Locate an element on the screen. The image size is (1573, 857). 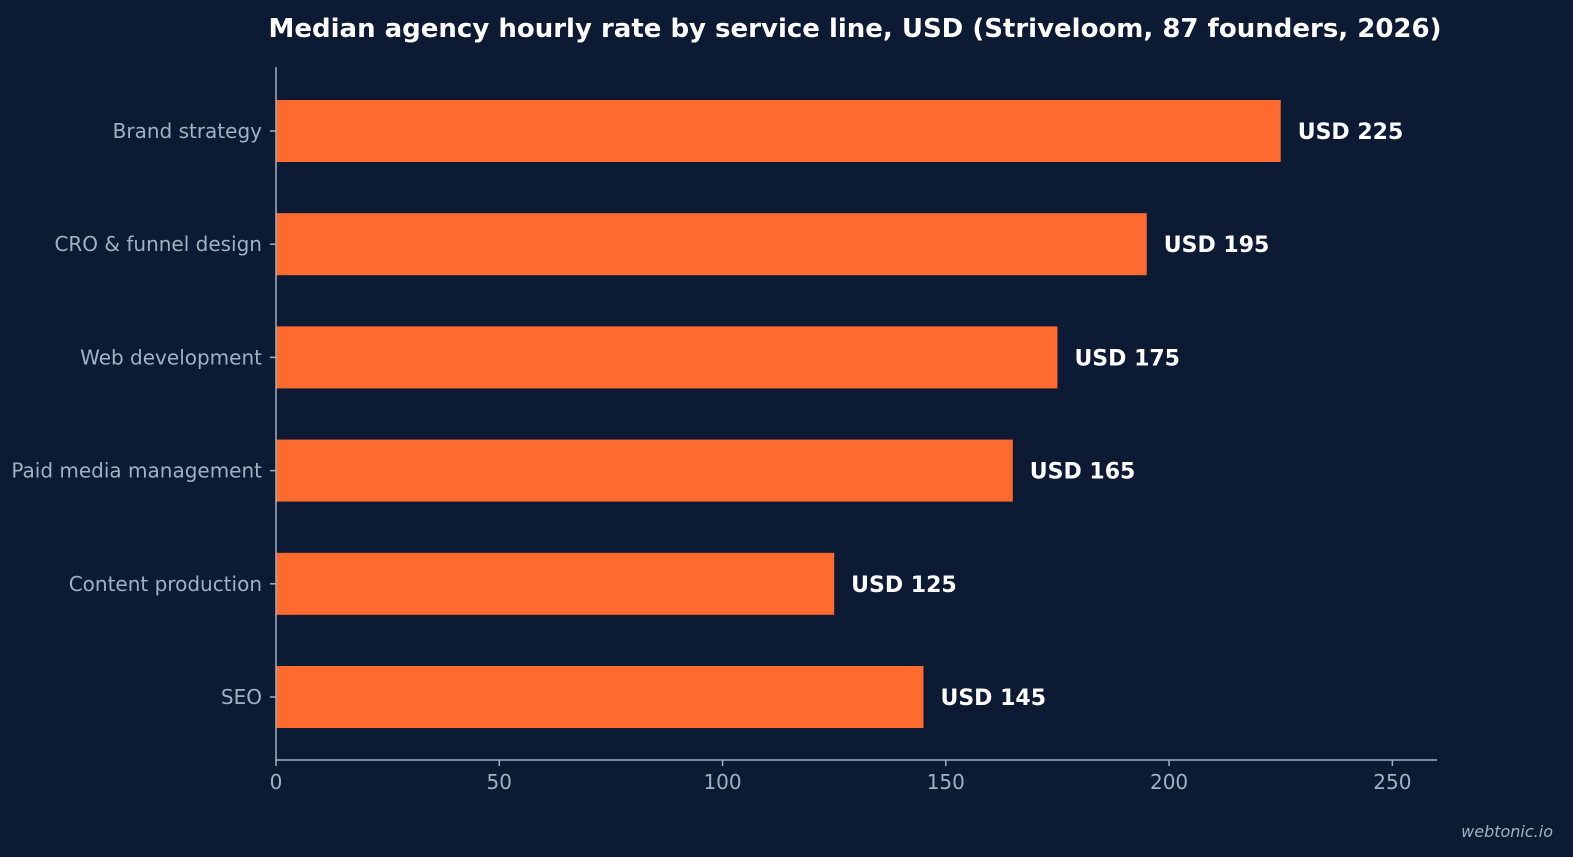
x-tick-label: 100 is located at coordinates (722, 782).